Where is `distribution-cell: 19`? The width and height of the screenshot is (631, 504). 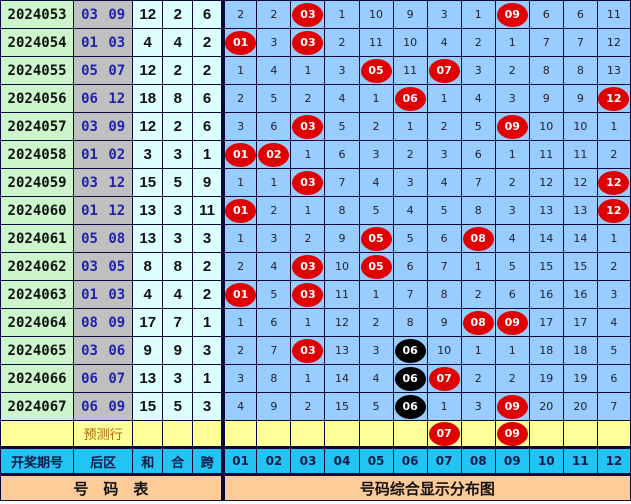 distribution-cell: 19 is located at coordinates (580, 378).